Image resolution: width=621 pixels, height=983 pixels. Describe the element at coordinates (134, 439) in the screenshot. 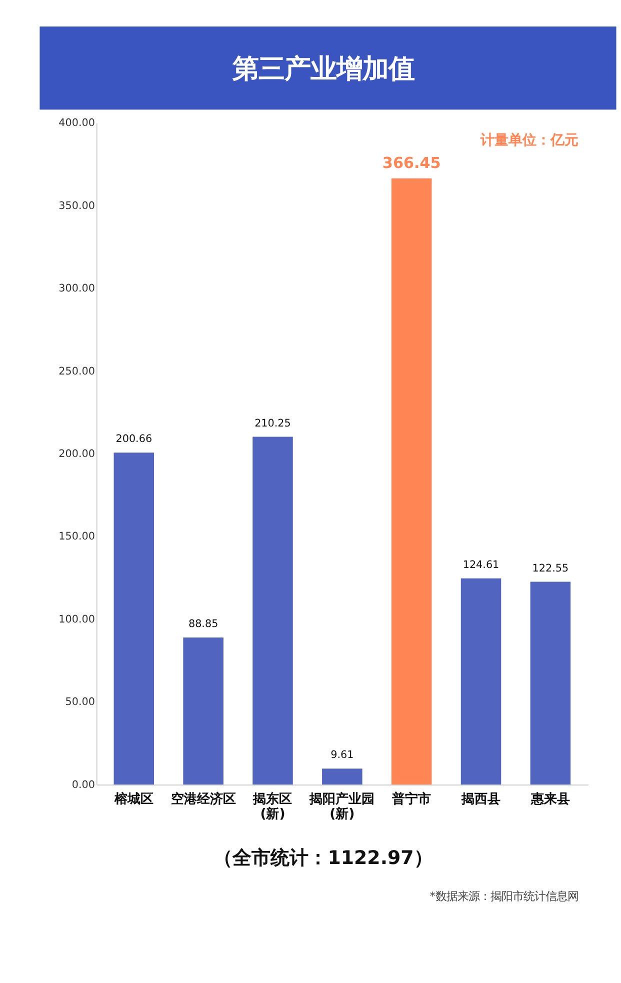

I see `data-label: 200.66` at that location.